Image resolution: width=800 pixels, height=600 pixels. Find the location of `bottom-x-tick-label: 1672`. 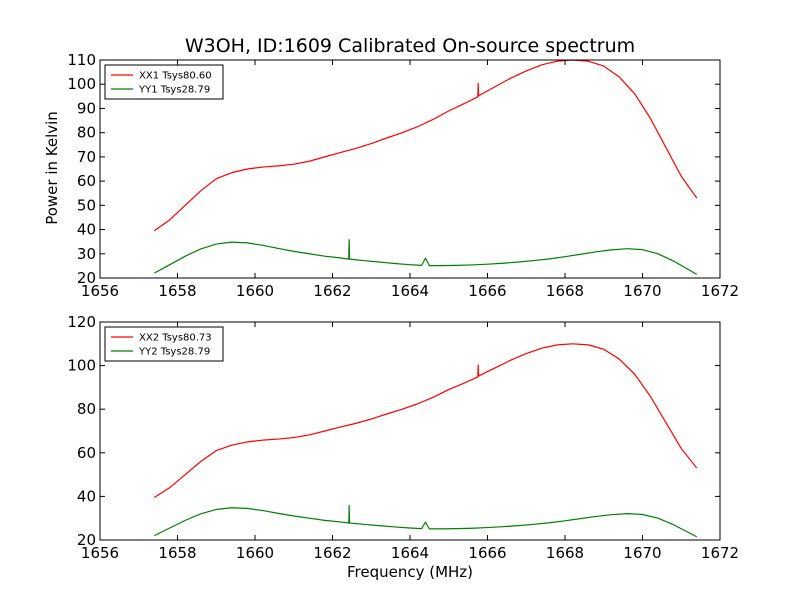

bottom-x-tick-label: 1672 is located at coordinates (720, 553).